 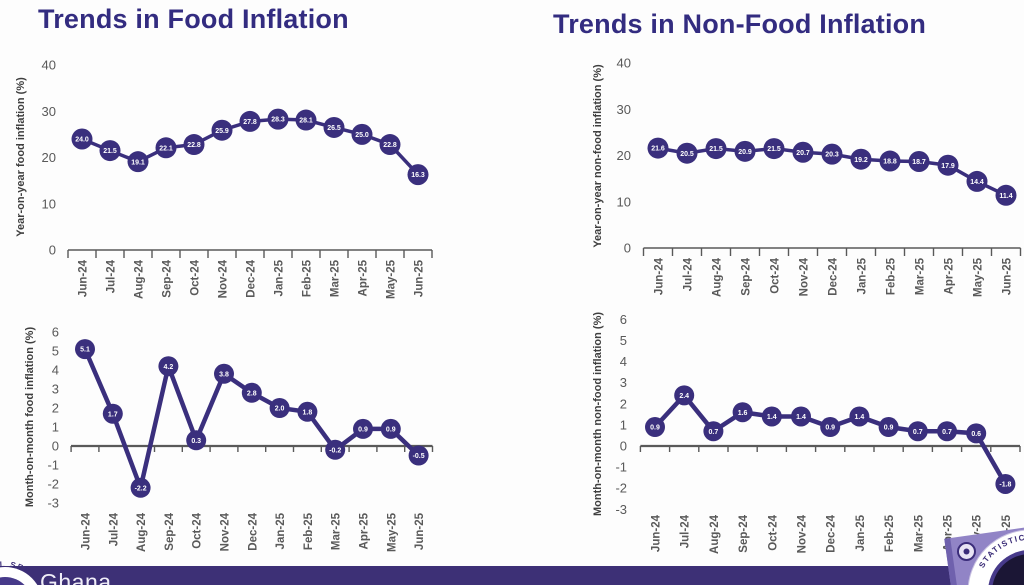 I want to click on data-point-label: -2.2, so click(x=141, y=488).